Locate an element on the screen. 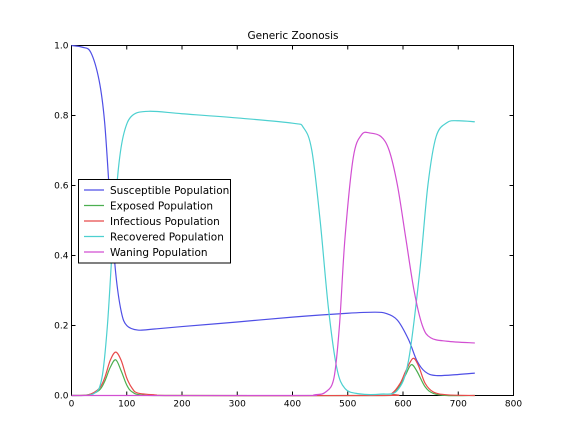 The image size is (571, 441). x-tick-label: 400 is located at coordinates (292, 405).